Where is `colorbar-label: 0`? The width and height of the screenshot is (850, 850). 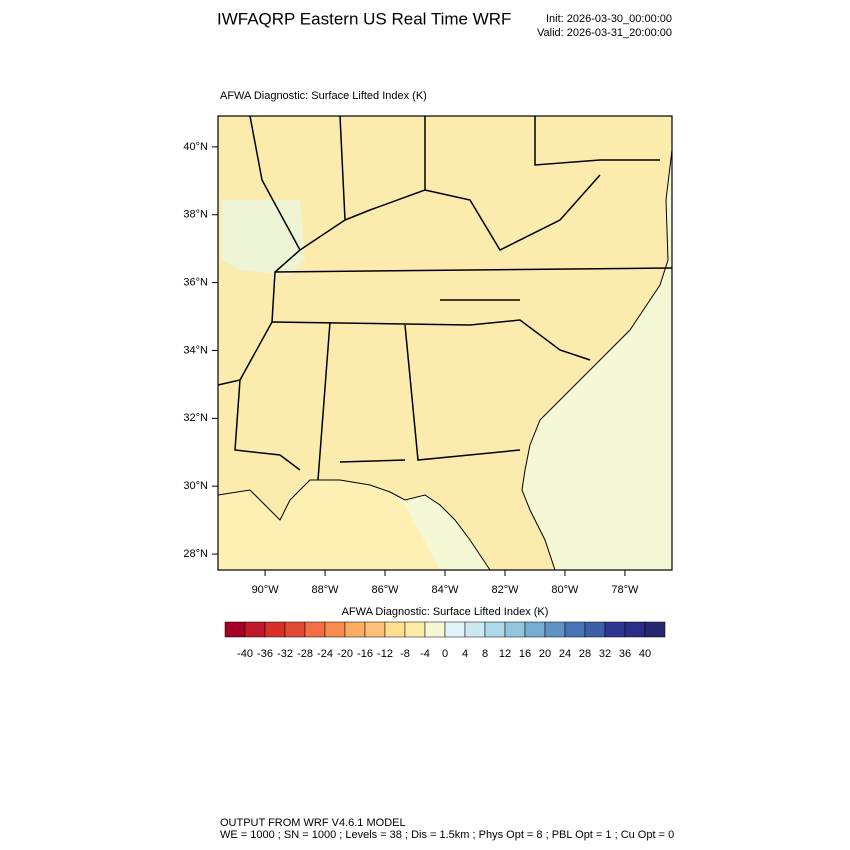
colorbar-label: 0 is located at coordinates (445, 654).